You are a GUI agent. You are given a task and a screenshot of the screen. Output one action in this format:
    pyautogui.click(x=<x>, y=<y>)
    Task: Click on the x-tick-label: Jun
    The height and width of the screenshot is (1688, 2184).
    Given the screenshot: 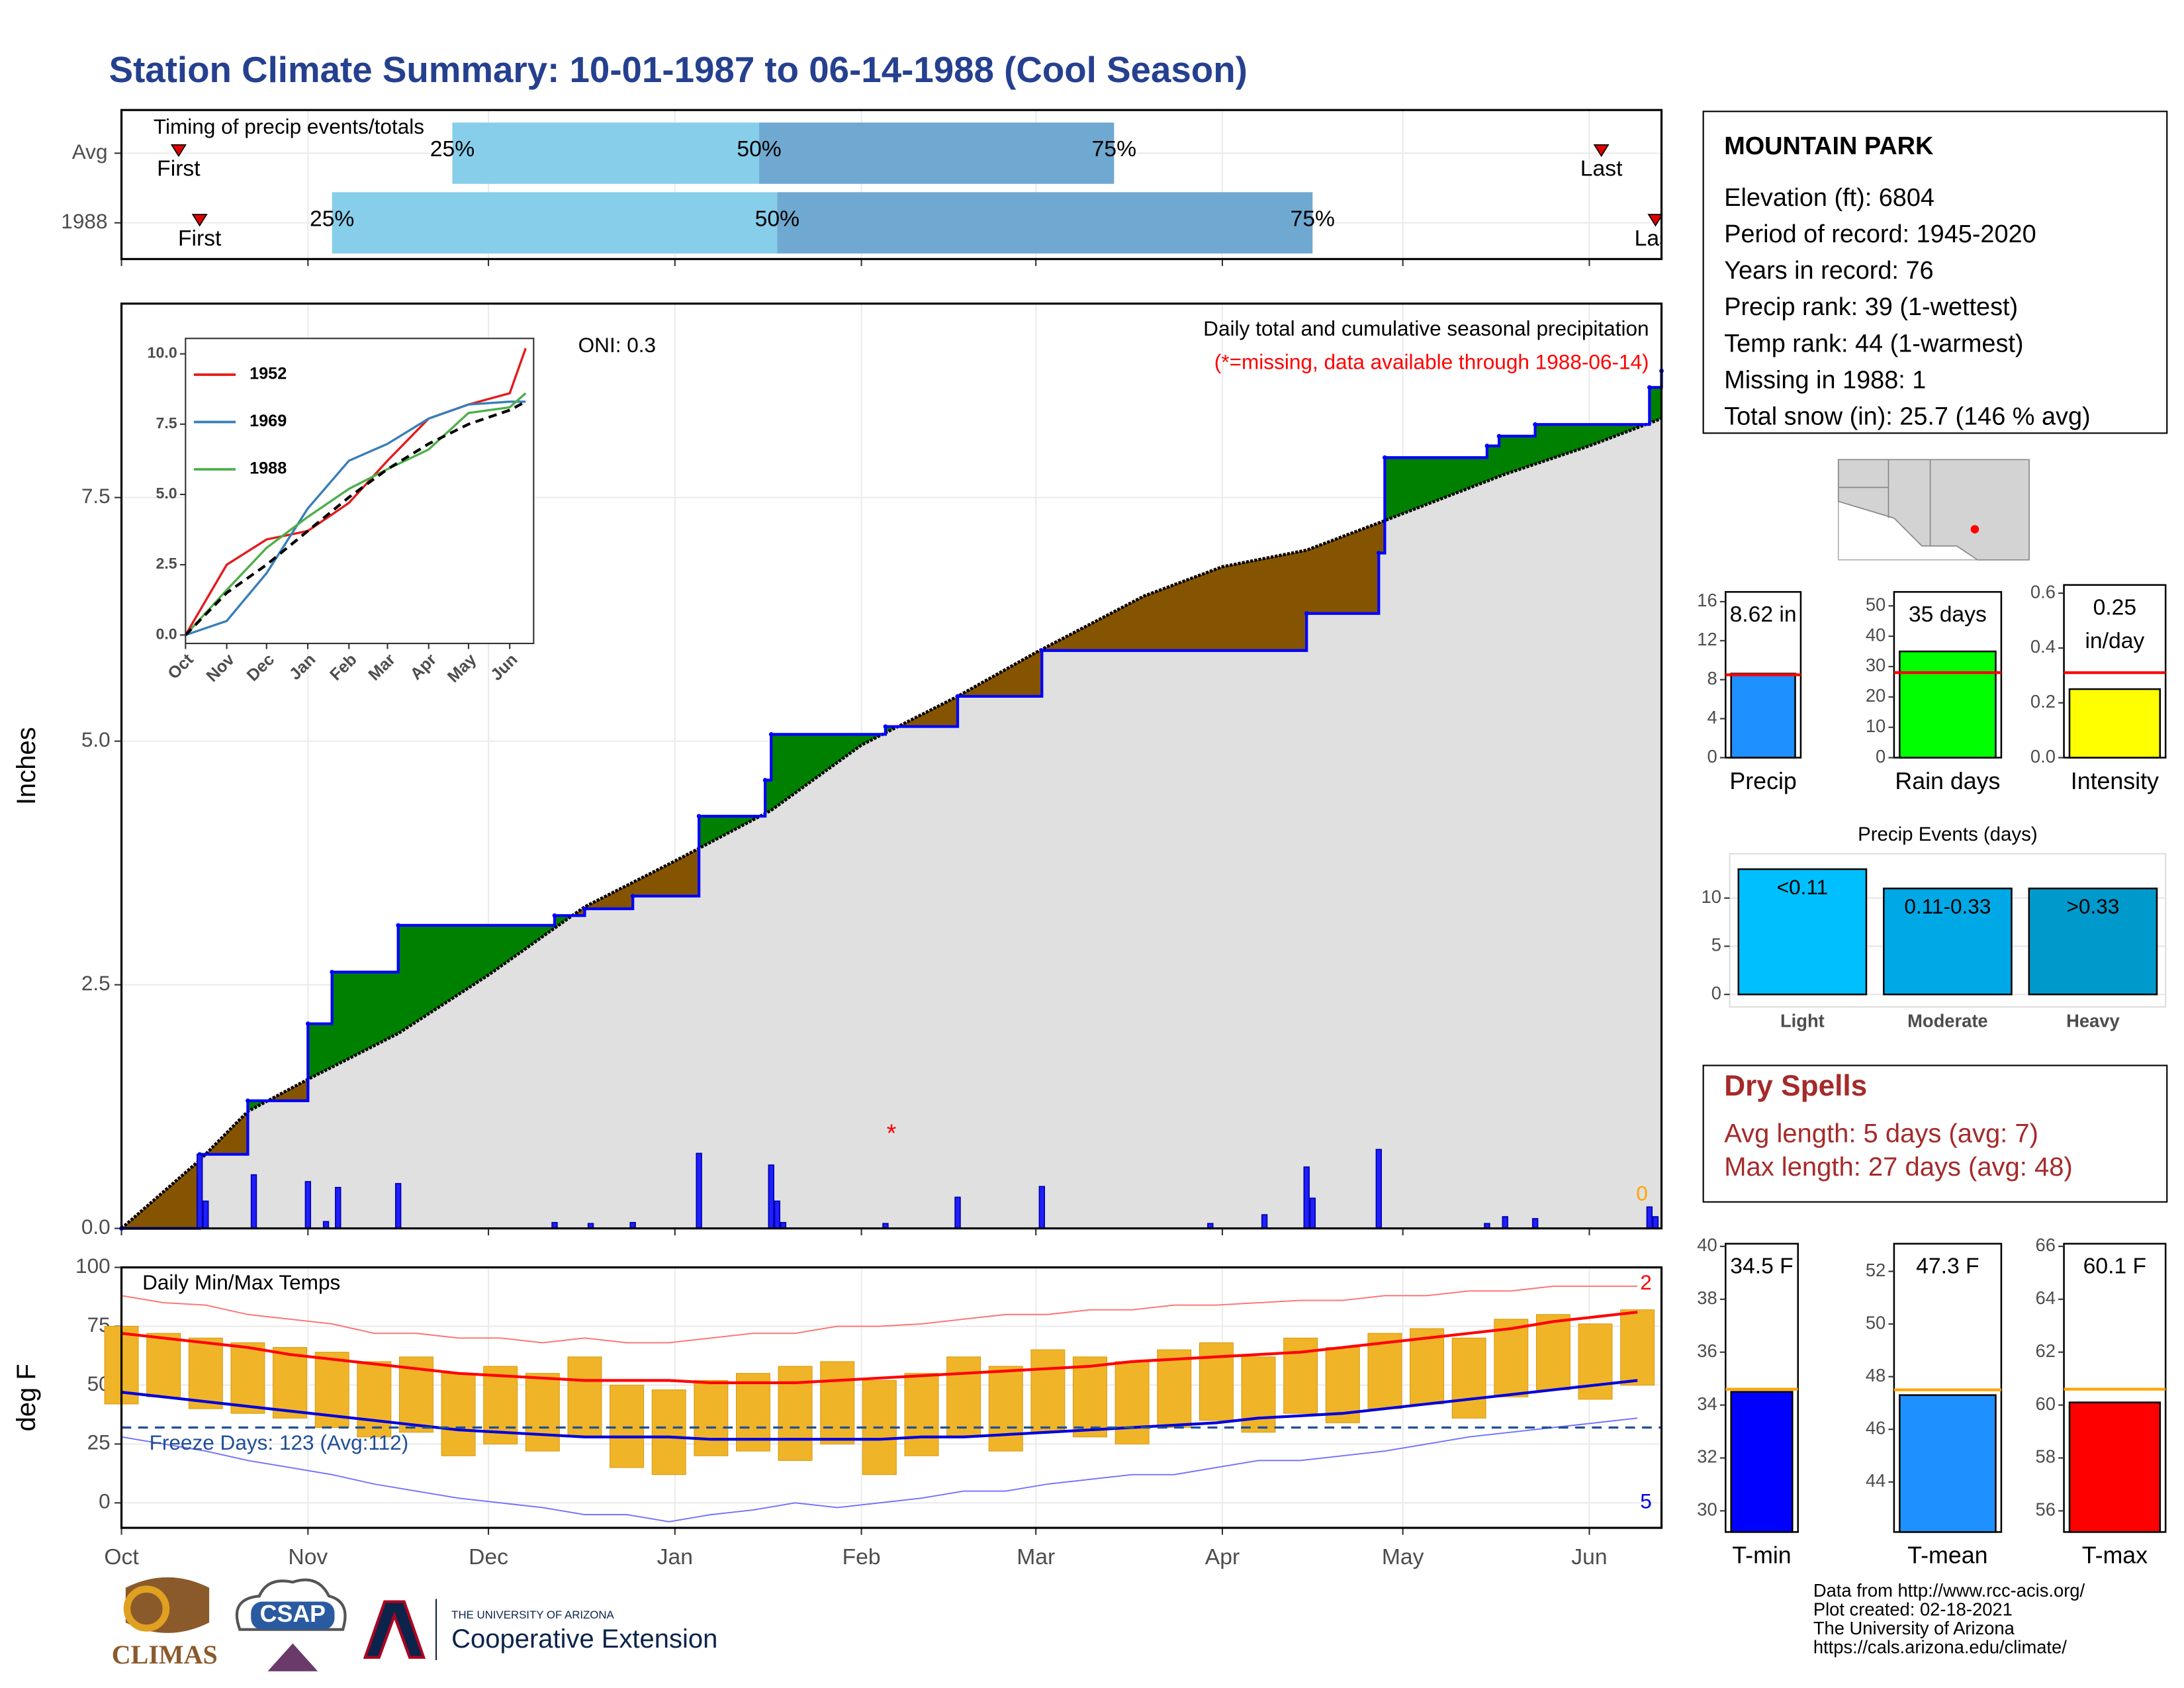 What is the action you would take?
    pyautogui.click(x=1589, y=1557)
    